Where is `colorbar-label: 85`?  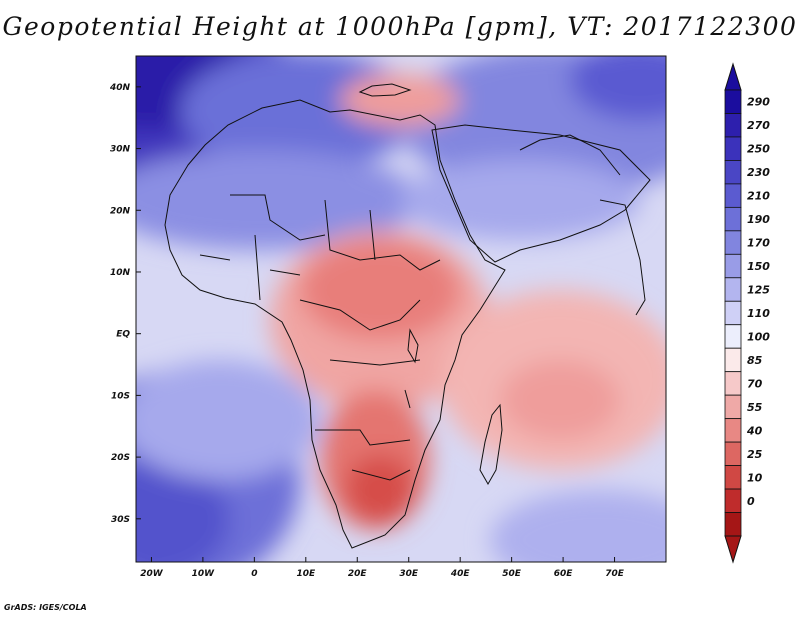 colorbar-label: 85 is located at coordinates (755, 360).